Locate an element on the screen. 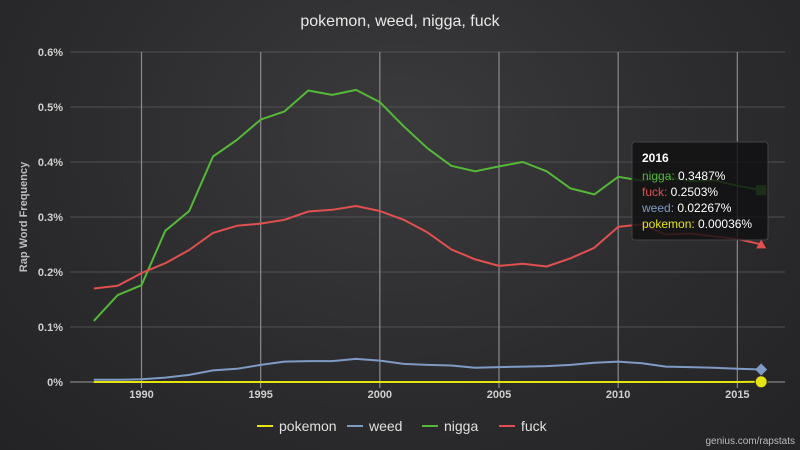 The image size is (800, 450). marker-weed is located at coordinates (761, 369).